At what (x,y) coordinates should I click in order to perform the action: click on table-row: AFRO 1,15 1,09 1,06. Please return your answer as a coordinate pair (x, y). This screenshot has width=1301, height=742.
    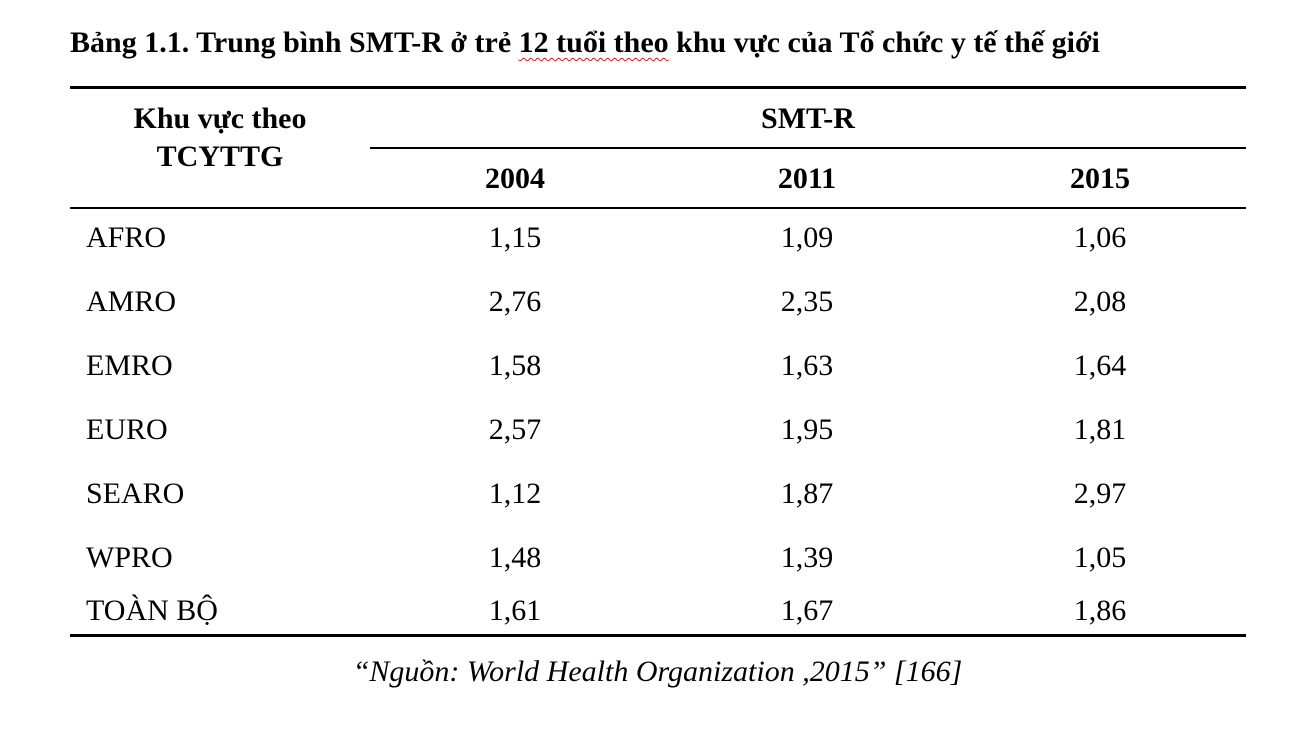
    Looking at the image, I should click on (650, 238).